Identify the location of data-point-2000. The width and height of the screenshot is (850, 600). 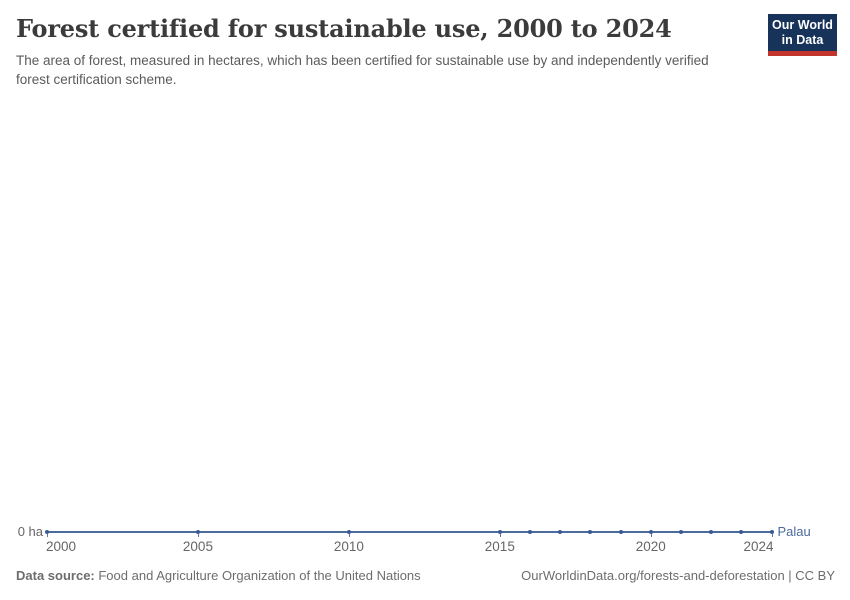
(47, 532).